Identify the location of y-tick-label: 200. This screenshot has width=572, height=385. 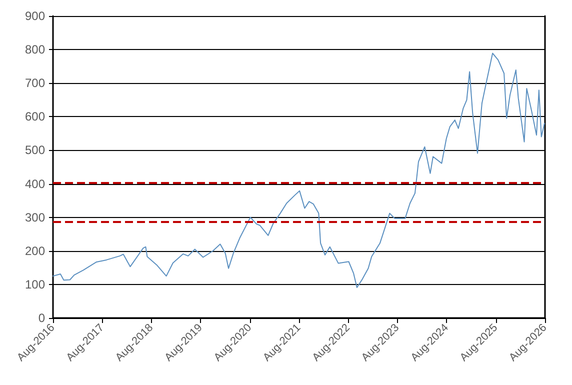
(35, 251).